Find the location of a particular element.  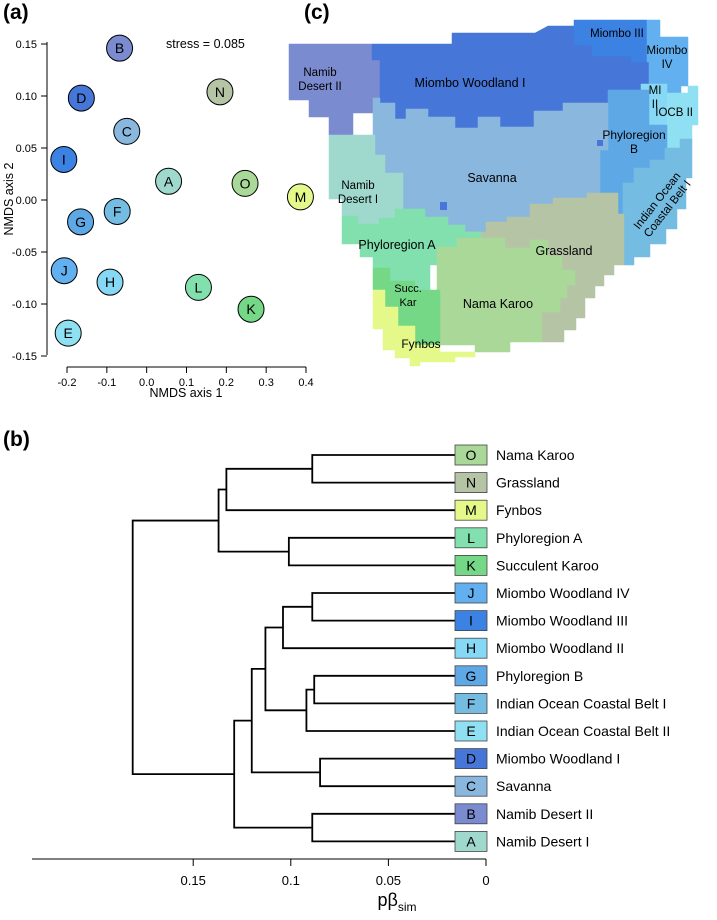

leaf-code: H is located at coordinates (471, 648).